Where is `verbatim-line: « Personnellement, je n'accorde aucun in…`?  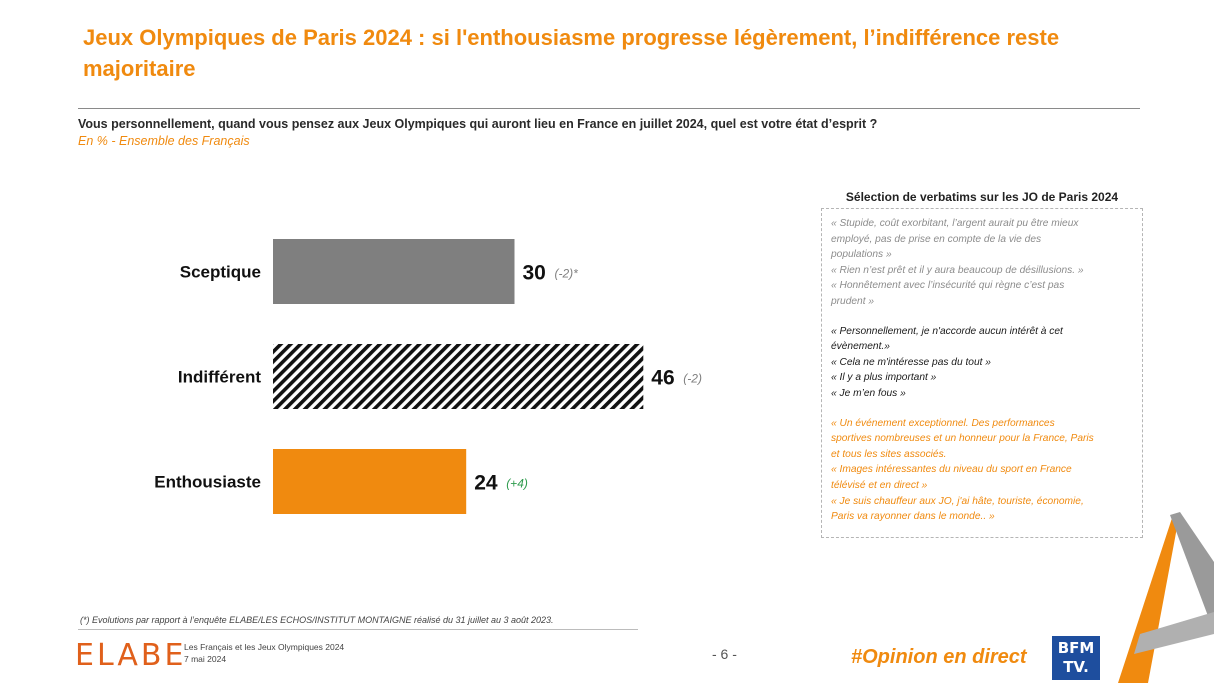
verbatim-line: « Personnellement, je n'accorde aucun in… is located at coordinates (947, 331).